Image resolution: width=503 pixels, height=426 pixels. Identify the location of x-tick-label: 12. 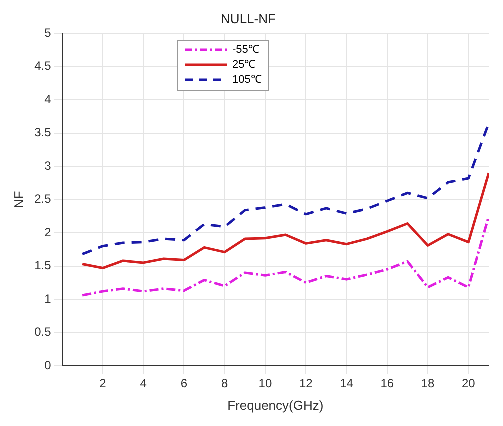
(306, 383).